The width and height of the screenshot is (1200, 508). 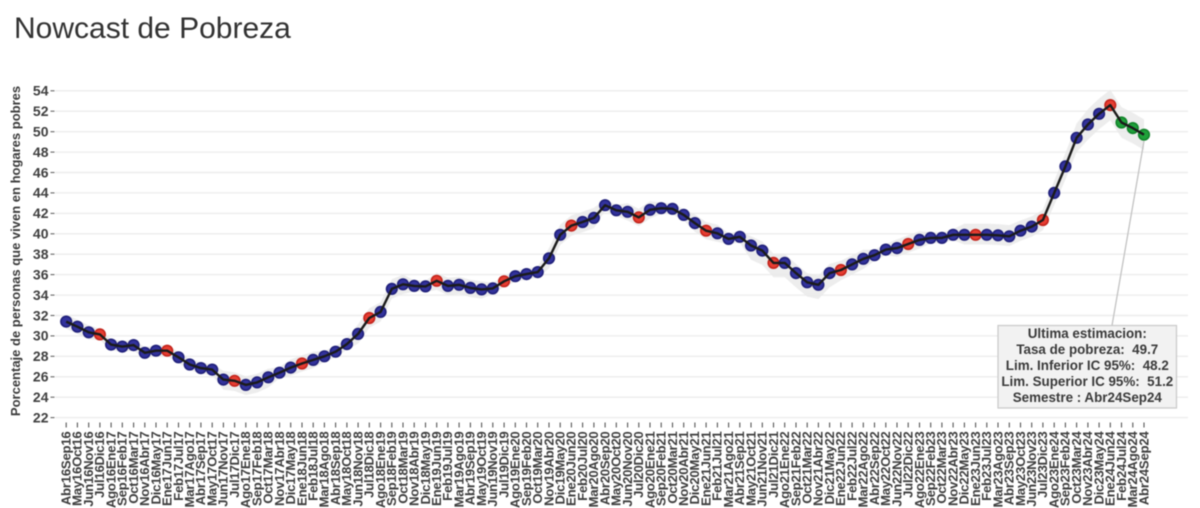 What do you see at coordinates (515, 470) in the screenshot?
I see `svg-text: Ago19Ene20` at bounding box center [515, 470].